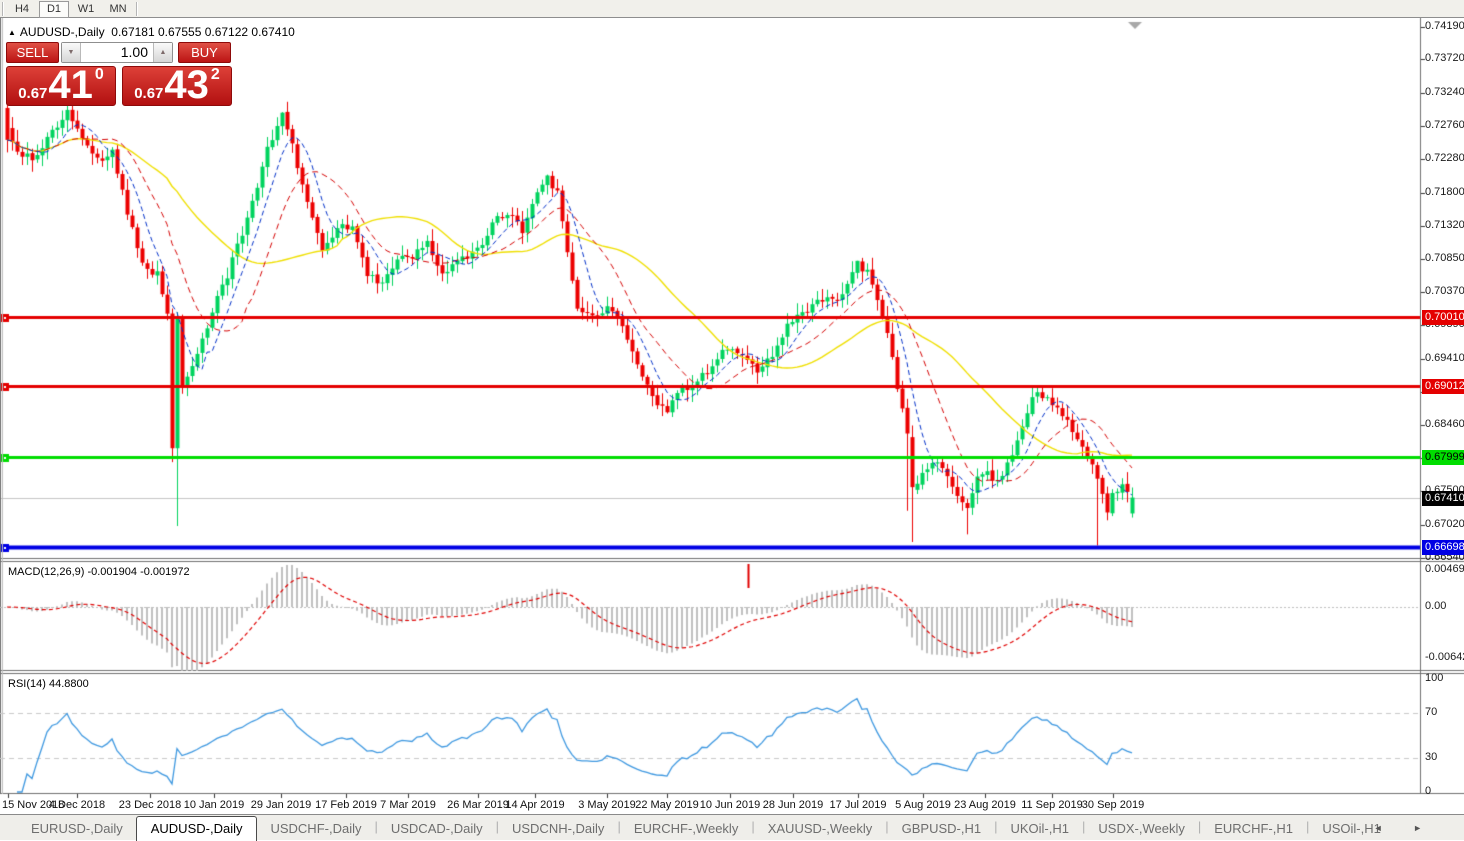  Describe the element at coordinates (99, 572) in the screenshot. I see `macd-indicator-label: MACD(12,26,9) -0.001904 -0.001972` at that location.